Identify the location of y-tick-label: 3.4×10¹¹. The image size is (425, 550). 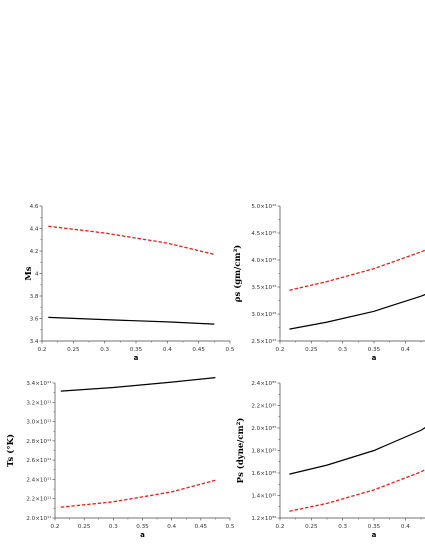
(38, 383).